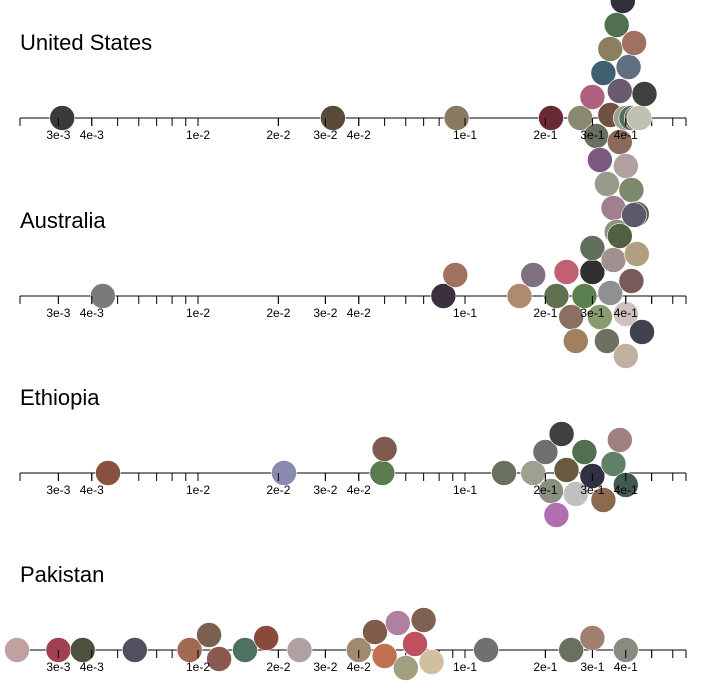  What do you see at coordinates (62, 574) in the screenshot?
I see `panel-title: Pakistan` at bounding box center [62, 574].